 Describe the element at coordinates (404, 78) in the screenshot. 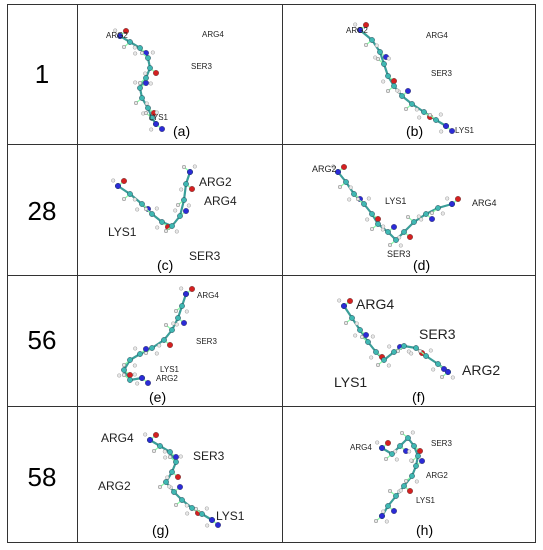

I see `molecule-b` at that location.